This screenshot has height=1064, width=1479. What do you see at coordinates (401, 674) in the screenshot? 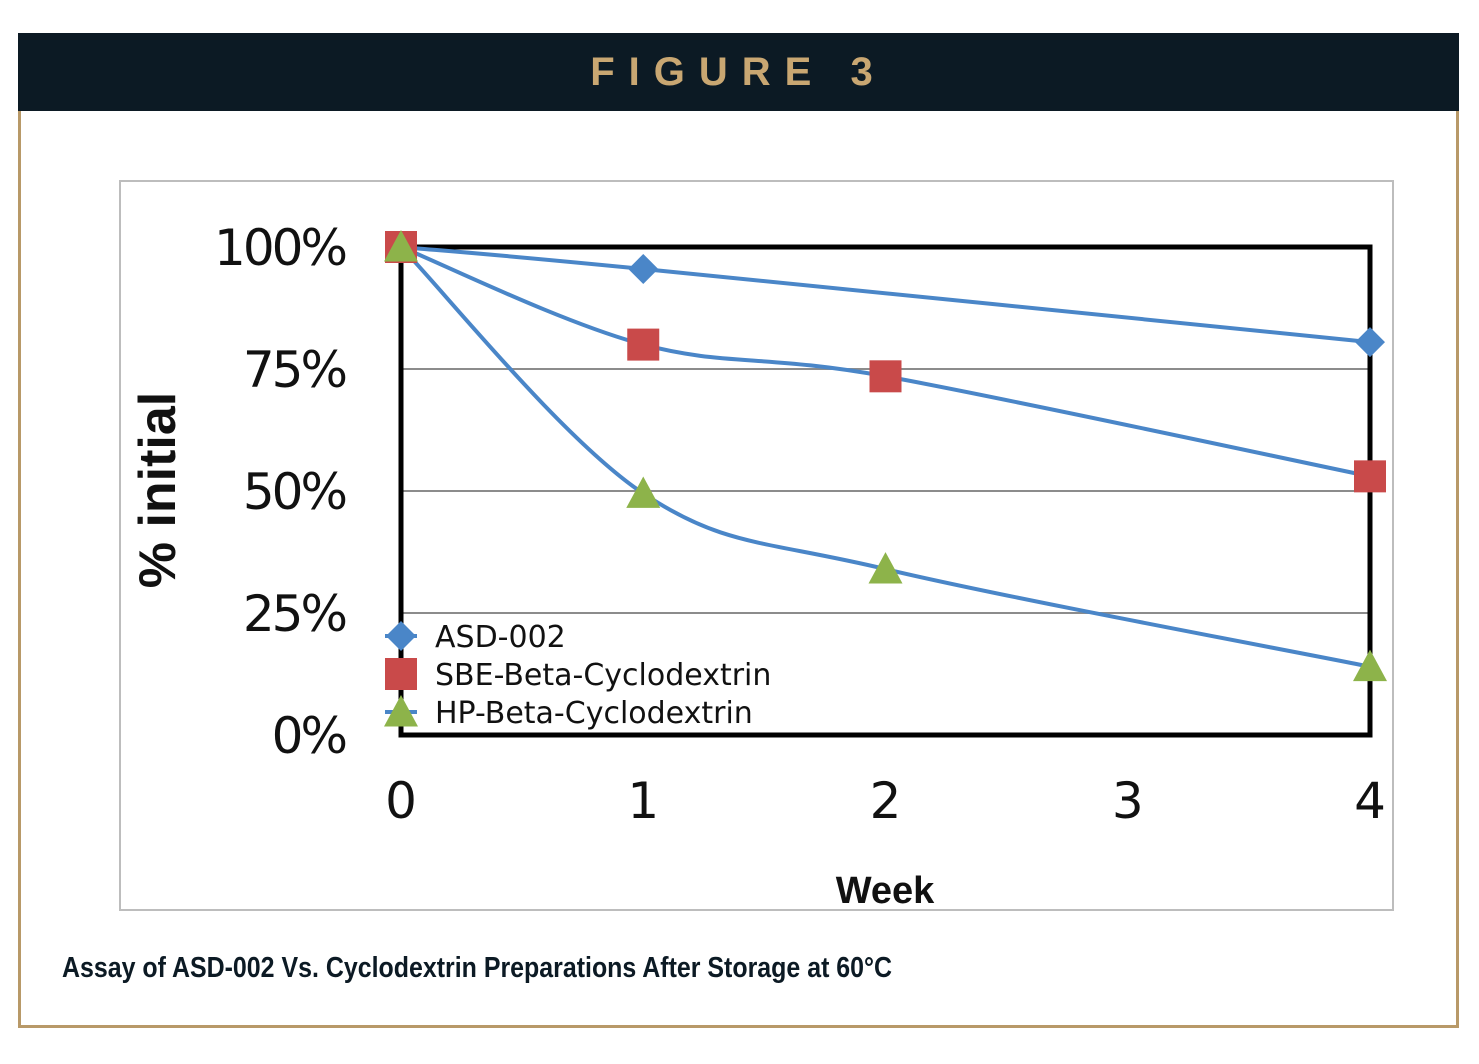
I see `legend-marker-square` at bounding box center [401, 674].